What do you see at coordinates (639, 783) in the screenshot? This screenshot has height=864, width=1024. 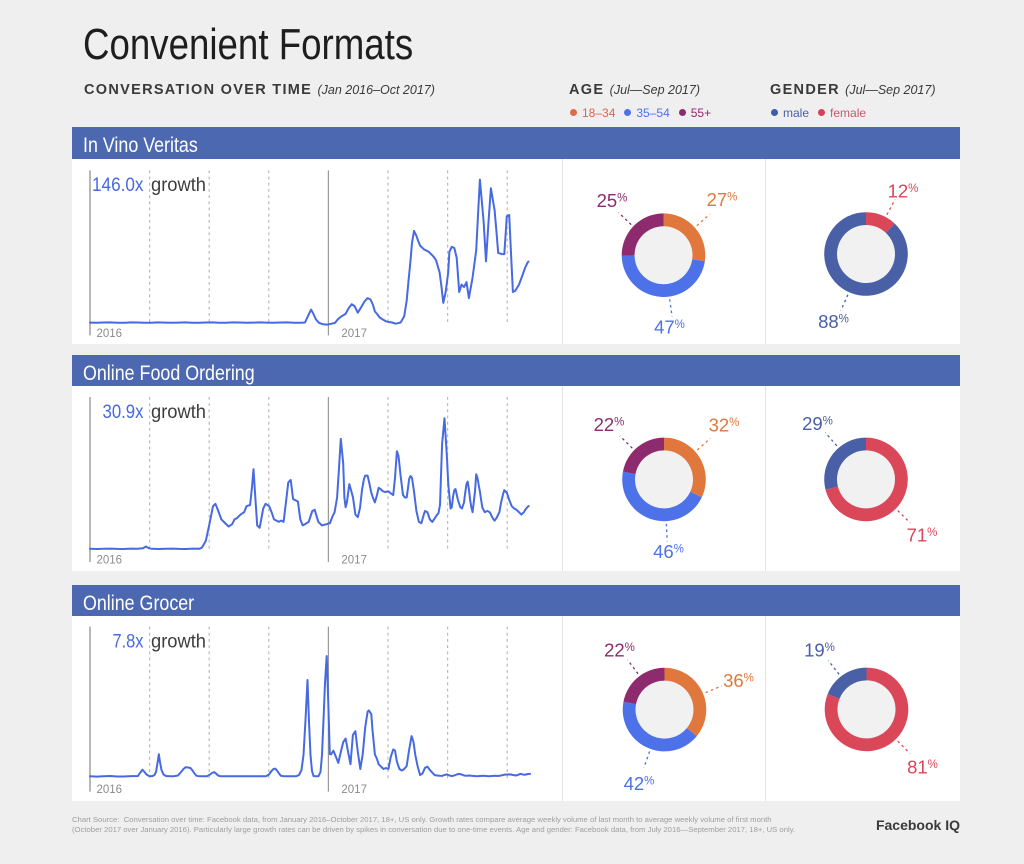 I see `svg-text: 42%` at bounding box center [639, 783].